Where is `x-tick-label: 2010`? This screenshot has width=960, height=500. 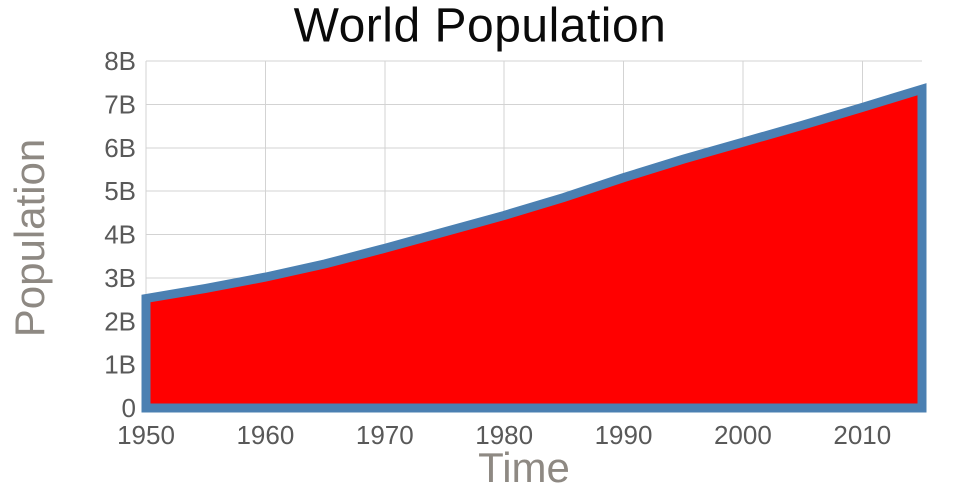
x-tick-label: 2010 is located at coordinates (862, 435).